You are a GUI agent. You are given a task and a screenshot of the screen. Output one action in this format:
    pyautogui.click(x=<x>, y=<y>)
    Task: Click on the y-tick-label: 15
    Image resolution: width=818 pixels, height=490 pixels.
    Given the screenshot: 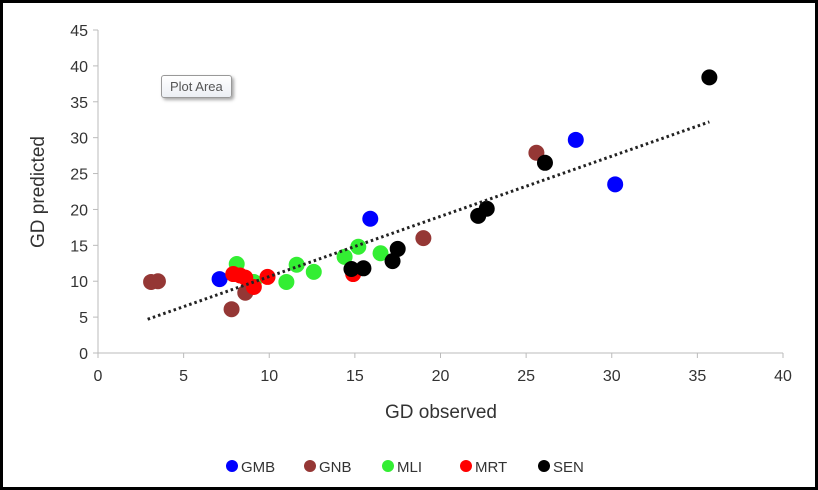 What is the action you would take?
    pyautogui.click(x=79, y=246)
    